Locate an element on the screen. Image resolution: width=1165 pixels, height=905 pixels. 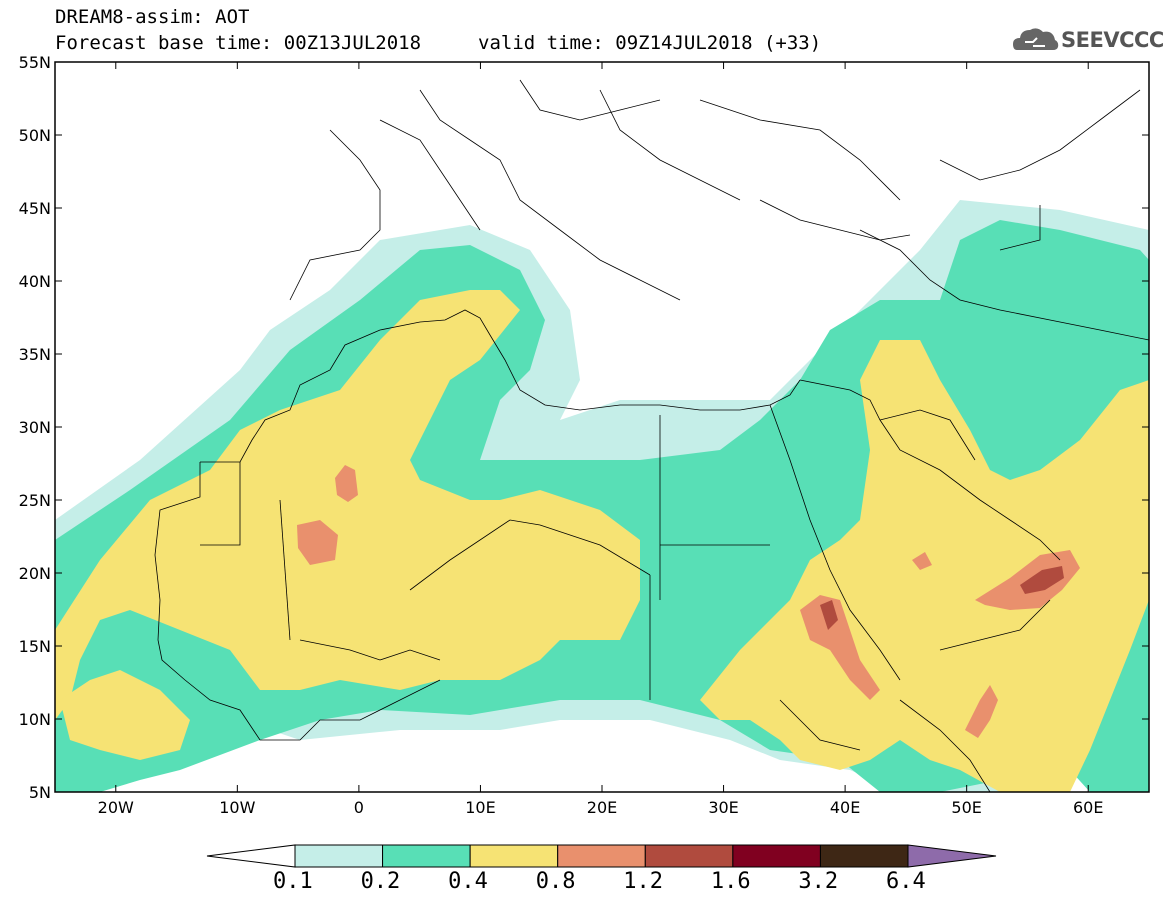
lat-label-55N: 55N is located at coordinates (35, 62).